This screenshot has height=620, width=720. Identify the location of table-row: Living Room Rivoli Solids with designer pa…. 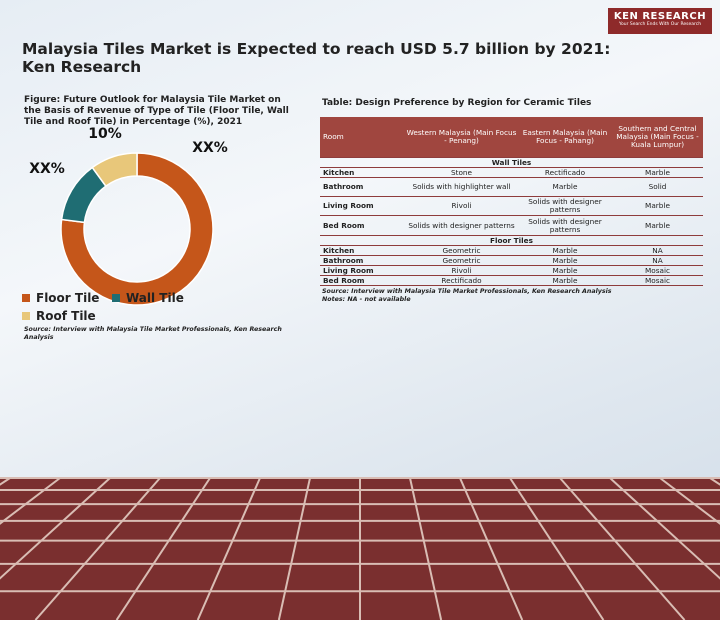
(511, 206).